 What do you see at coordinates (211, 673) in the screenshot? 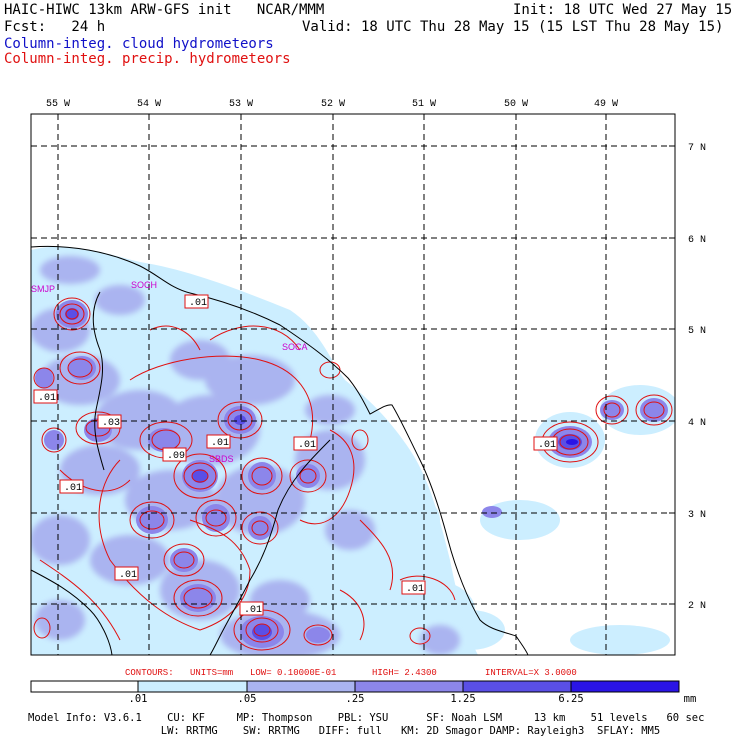
I see `svg-text: UNITS=mm` at bounding box center [211, 673].